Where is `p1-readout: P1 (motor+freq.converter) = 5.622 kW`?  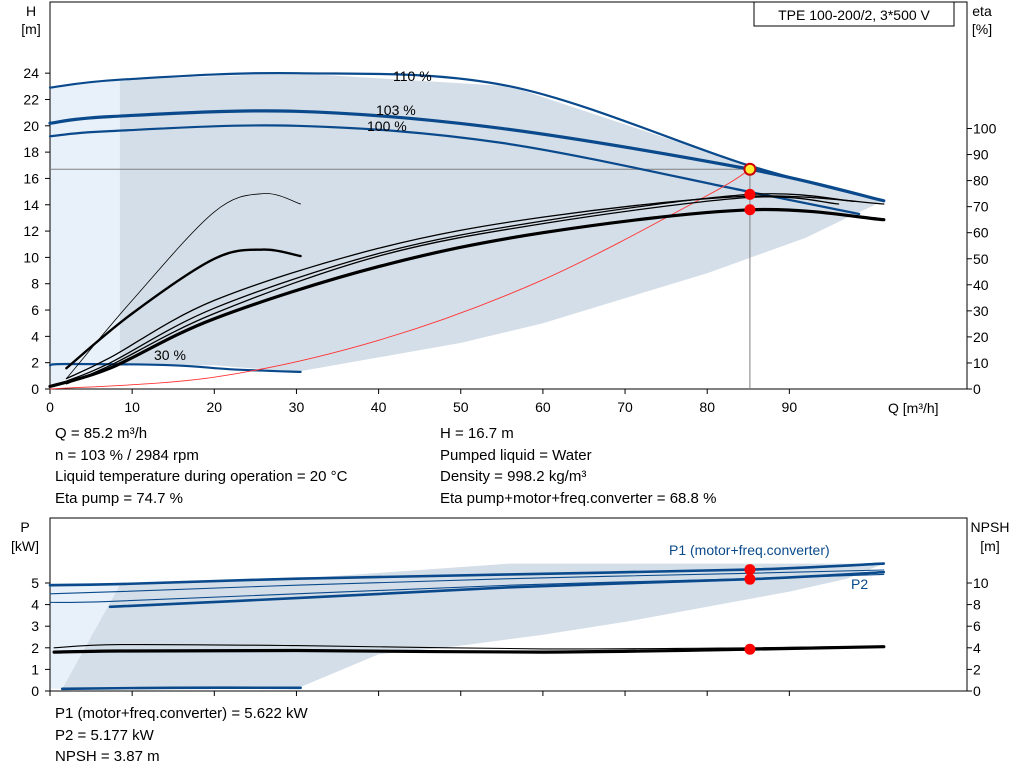
p1-readout: P1 (motor+freq.converter) = 5.622 kW is located at coordinates (181, 713).